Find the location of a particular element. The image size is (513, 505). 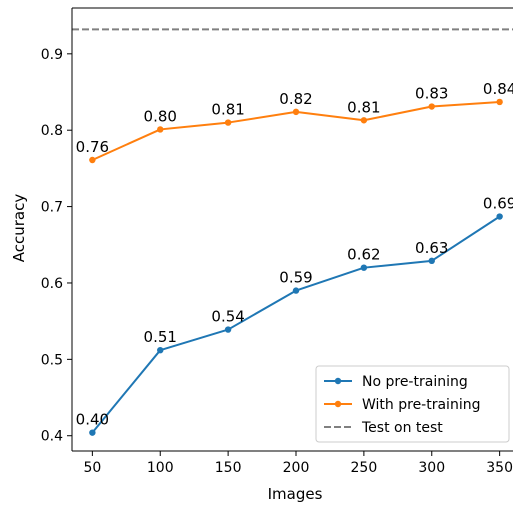

legend-box is located at coordinates (412, 404).